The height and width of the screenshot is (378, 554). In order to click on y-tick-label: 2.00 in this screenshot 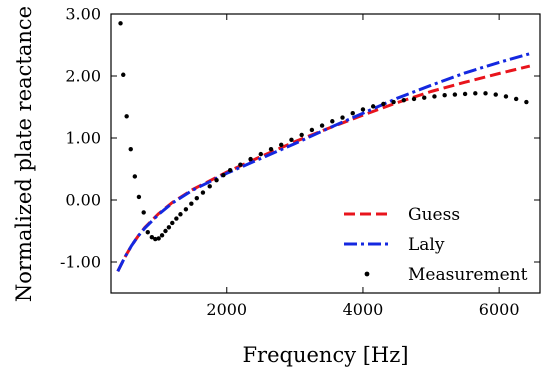, I will do `click(83, 76)`.